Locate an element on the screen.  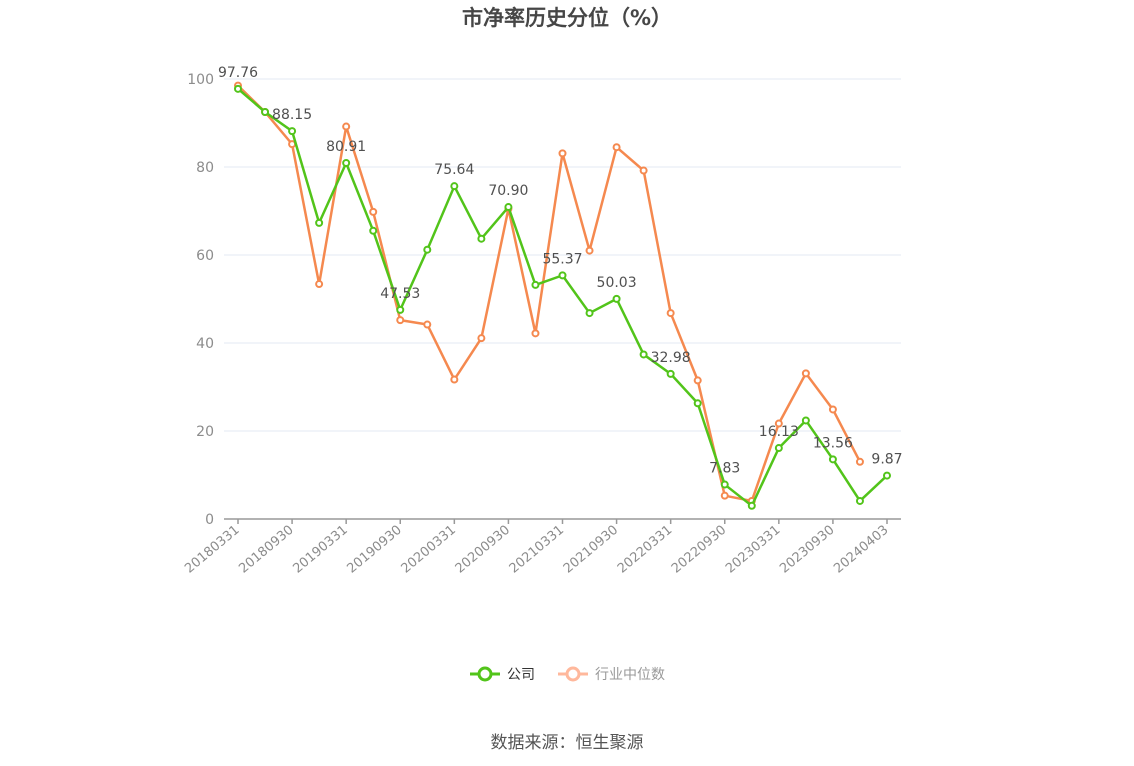
x-tick-label: 20230331 is located at coordinates (753, 550).